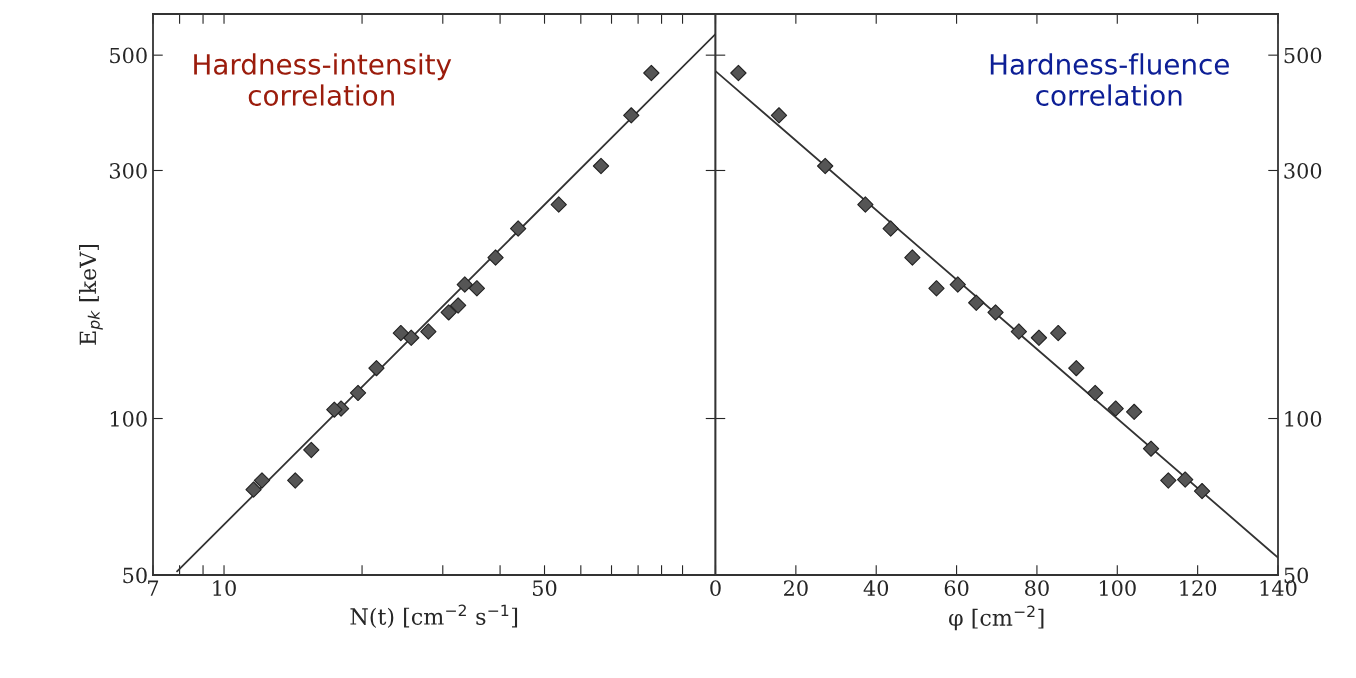 This screenshot has width=1356, height=678. What do you see at coordinates (545, 588) in the screenshot?
I see `x-tick-label: 50` at bounding box center [545, 588].